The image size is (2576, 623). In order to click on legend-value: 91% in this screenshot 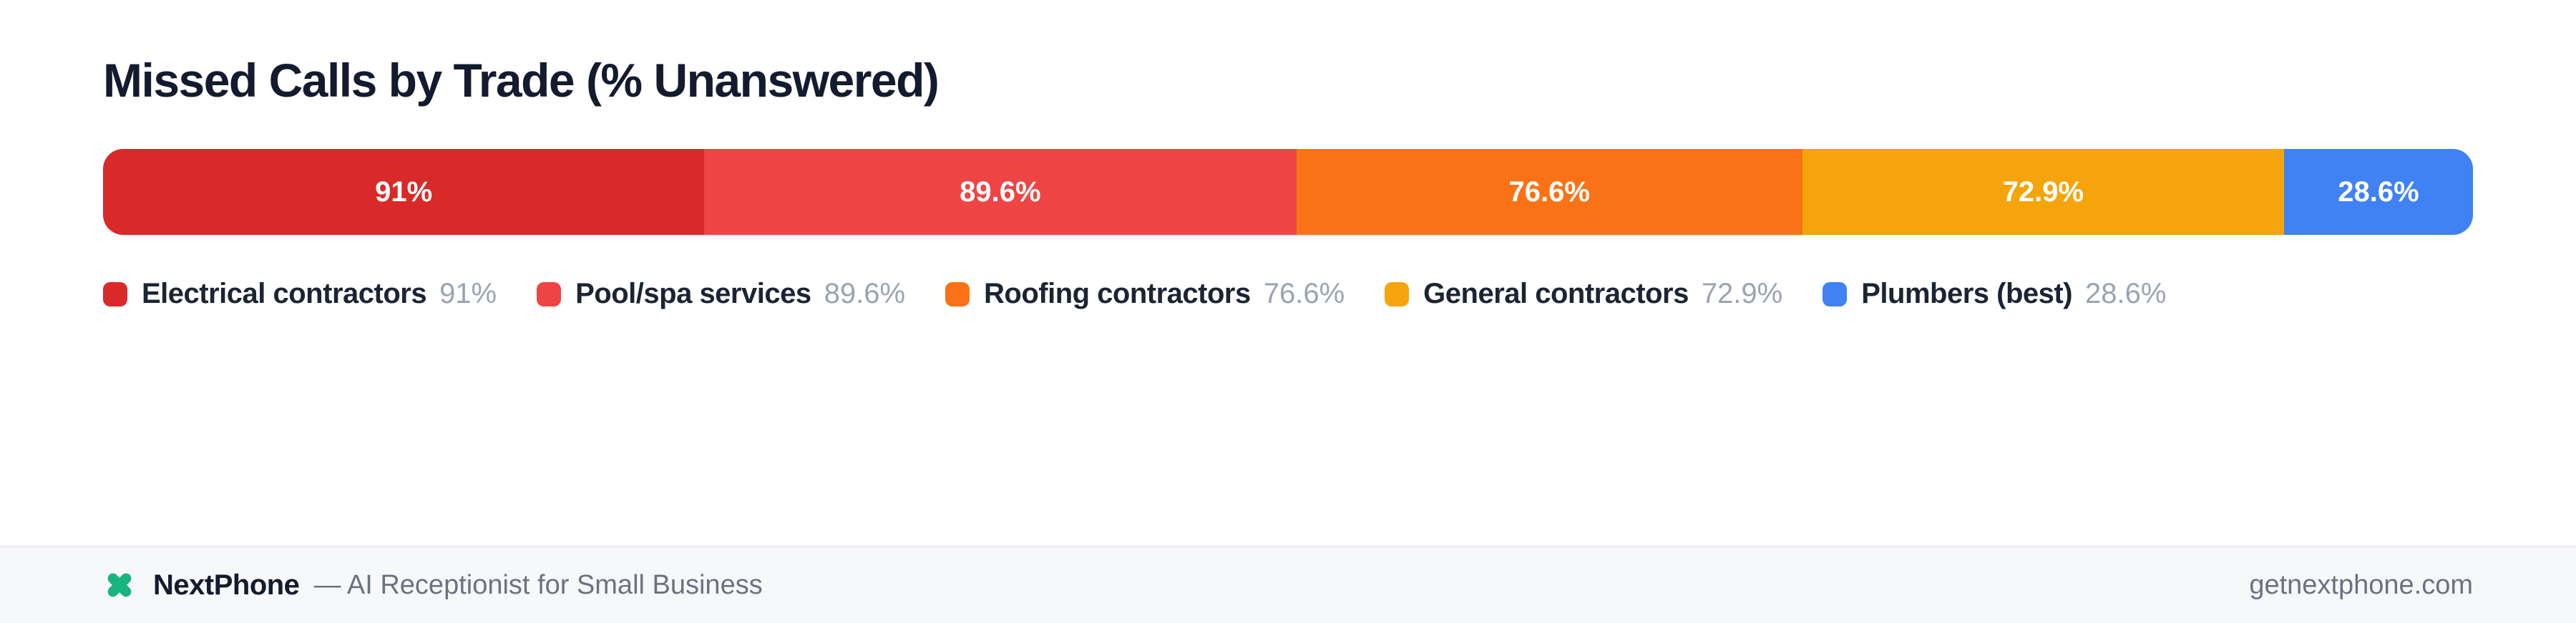, I will do `click(468, 293)`.